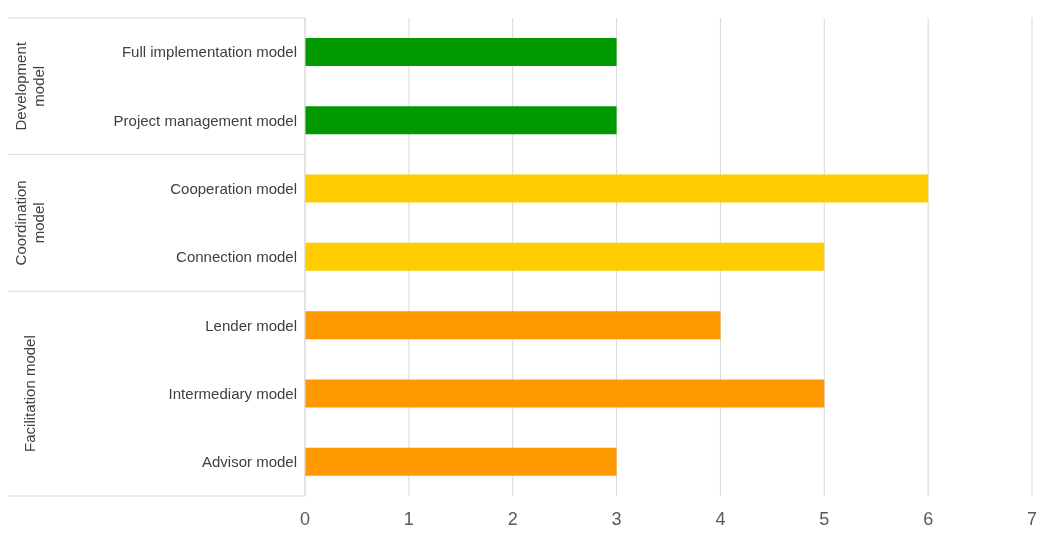 The image size is (1042, 538). I want to click on text: Coordination model, so click(29, 223).